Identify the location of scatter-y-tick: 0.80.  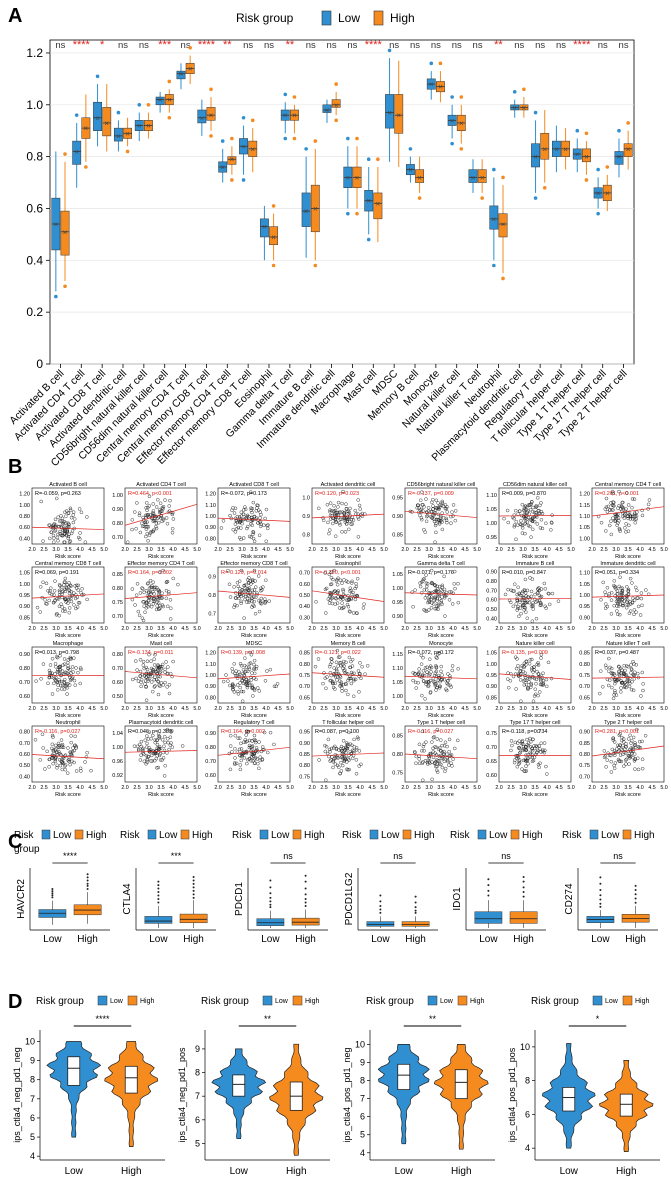
(491, 582).